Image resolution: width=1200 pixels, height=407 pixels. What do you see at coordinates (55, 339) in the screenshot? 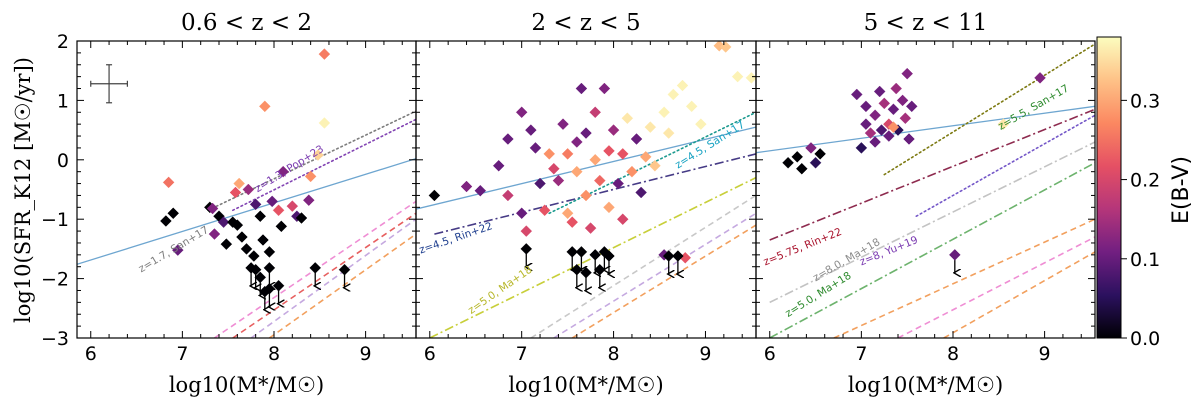
I see `y-tick-label: −3` at bounding box center [55, 339].